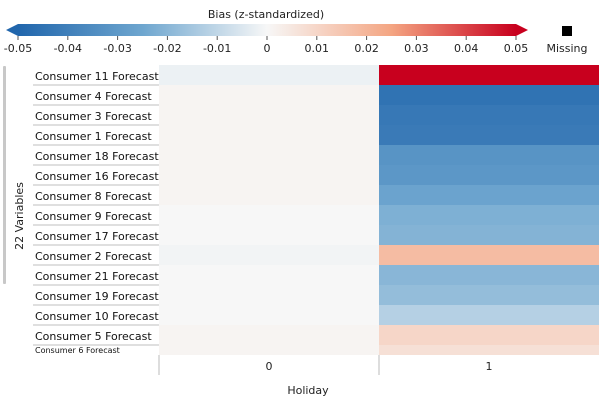  Describe the element at coordinates (167, 48) in the screenshot. I see `colorbar-tick-label: -0.02` at that location.